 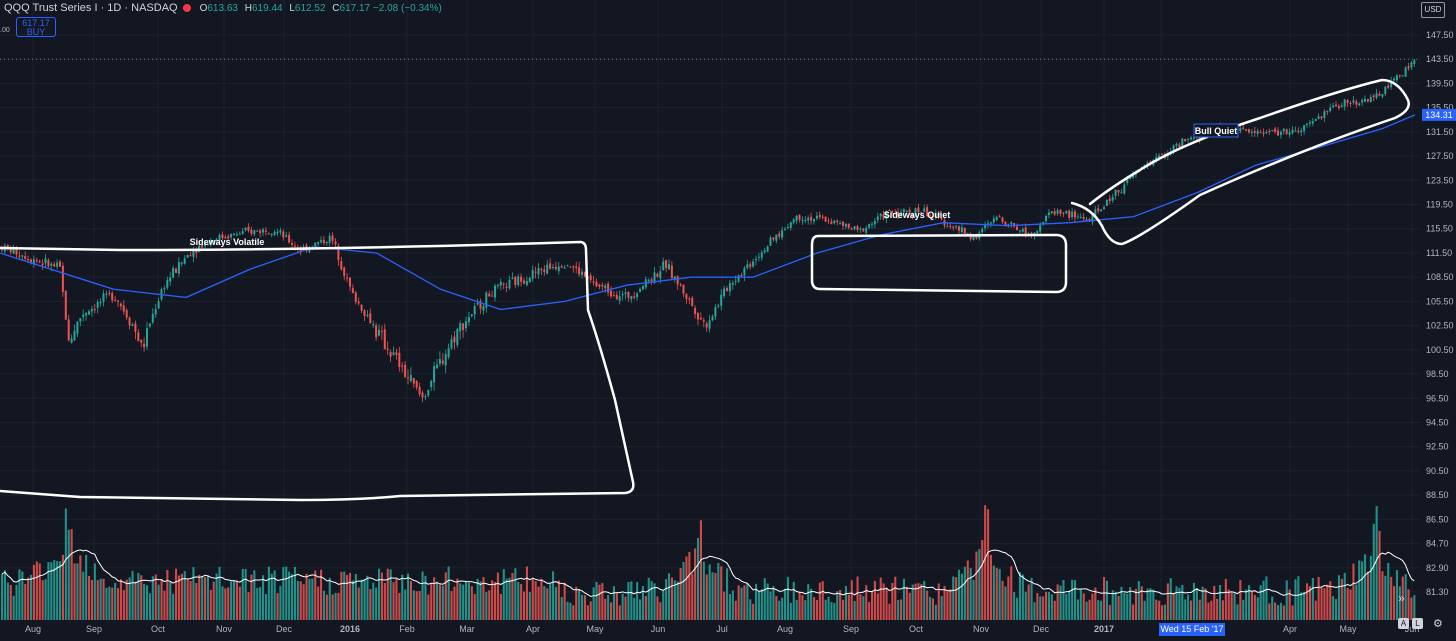 I want to click on price-tick-label: 111.50, so click(x=1439, y=253).